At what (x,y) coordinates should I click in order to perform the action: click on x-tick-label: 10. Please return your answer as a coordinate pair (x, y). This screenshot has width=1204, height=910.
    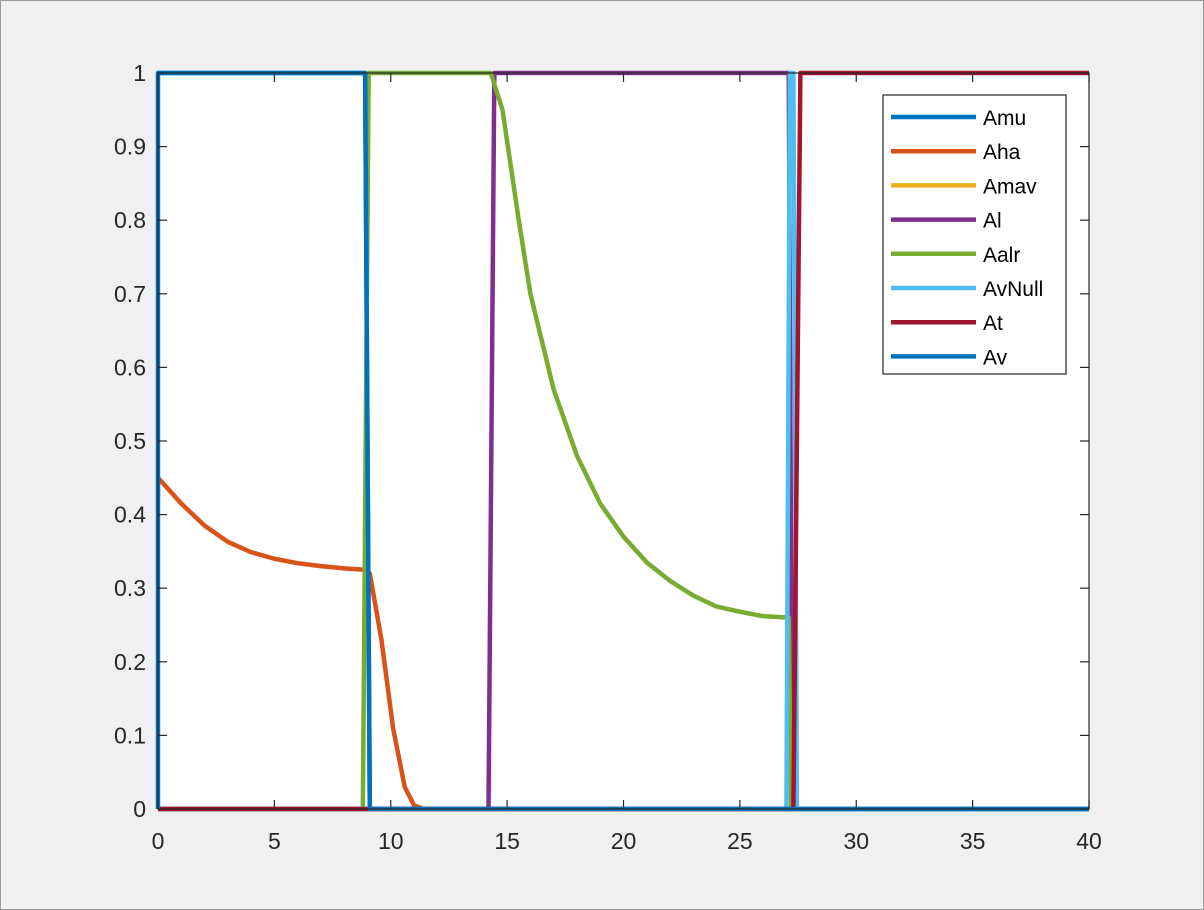
    Looking at the image, I should click on (391, 841).